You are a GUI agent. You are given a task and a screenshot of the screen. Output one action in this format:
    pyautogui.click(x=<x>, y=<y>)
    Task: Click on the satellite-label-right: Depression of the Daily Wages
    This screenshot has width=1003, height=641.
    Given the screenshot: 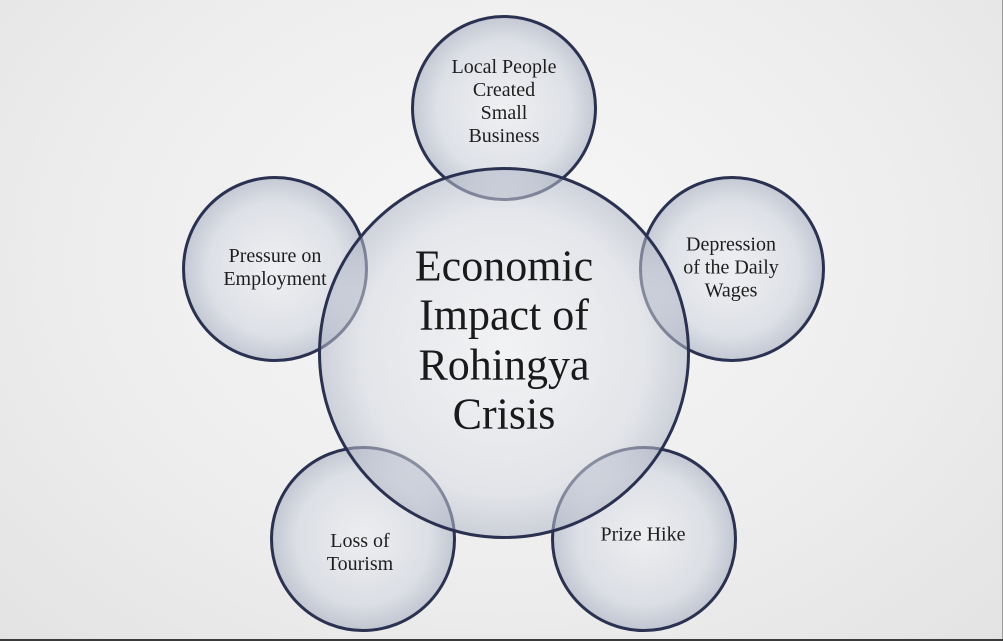 What is the action you would take?
    pyautogui.click(x=731, y=267)
    